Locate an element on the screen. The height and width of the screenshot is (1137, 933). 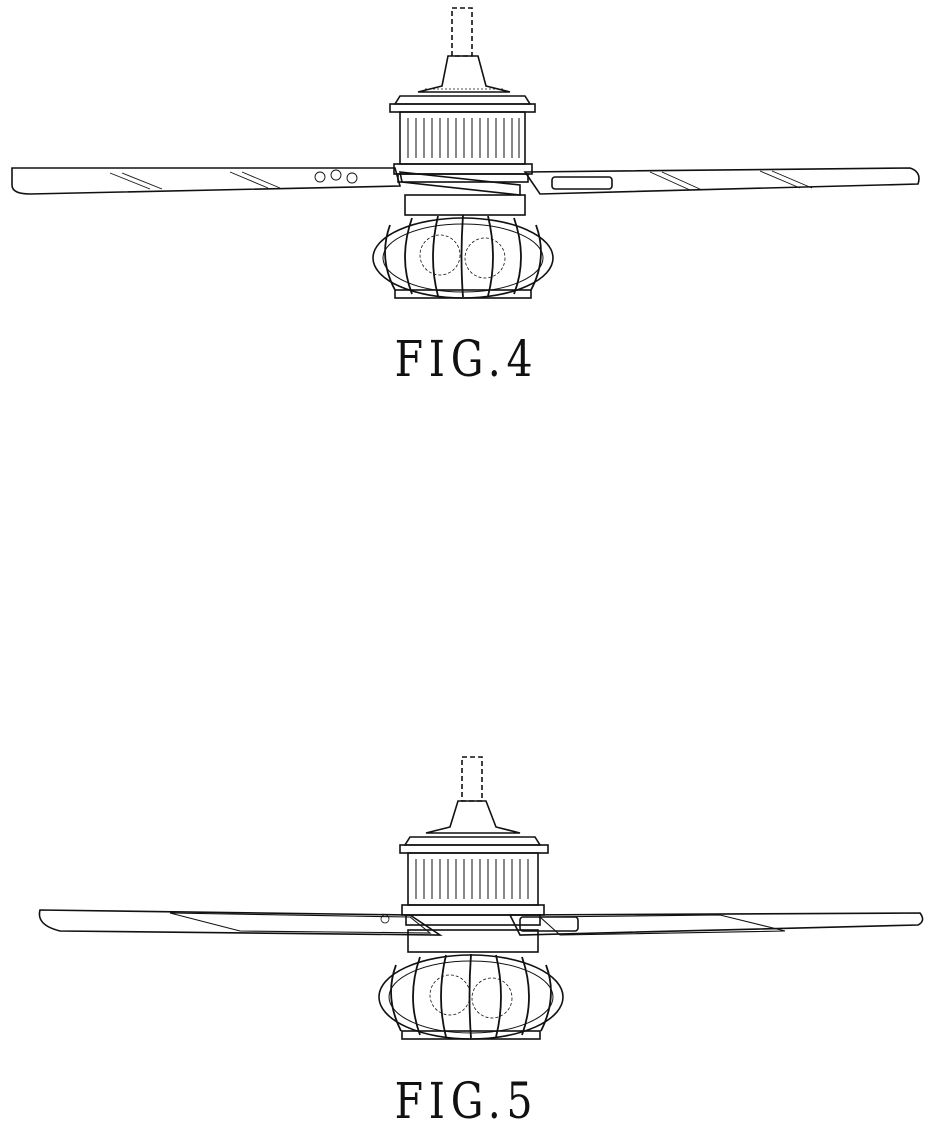
motor-housing is located at coordinates (463, 147).